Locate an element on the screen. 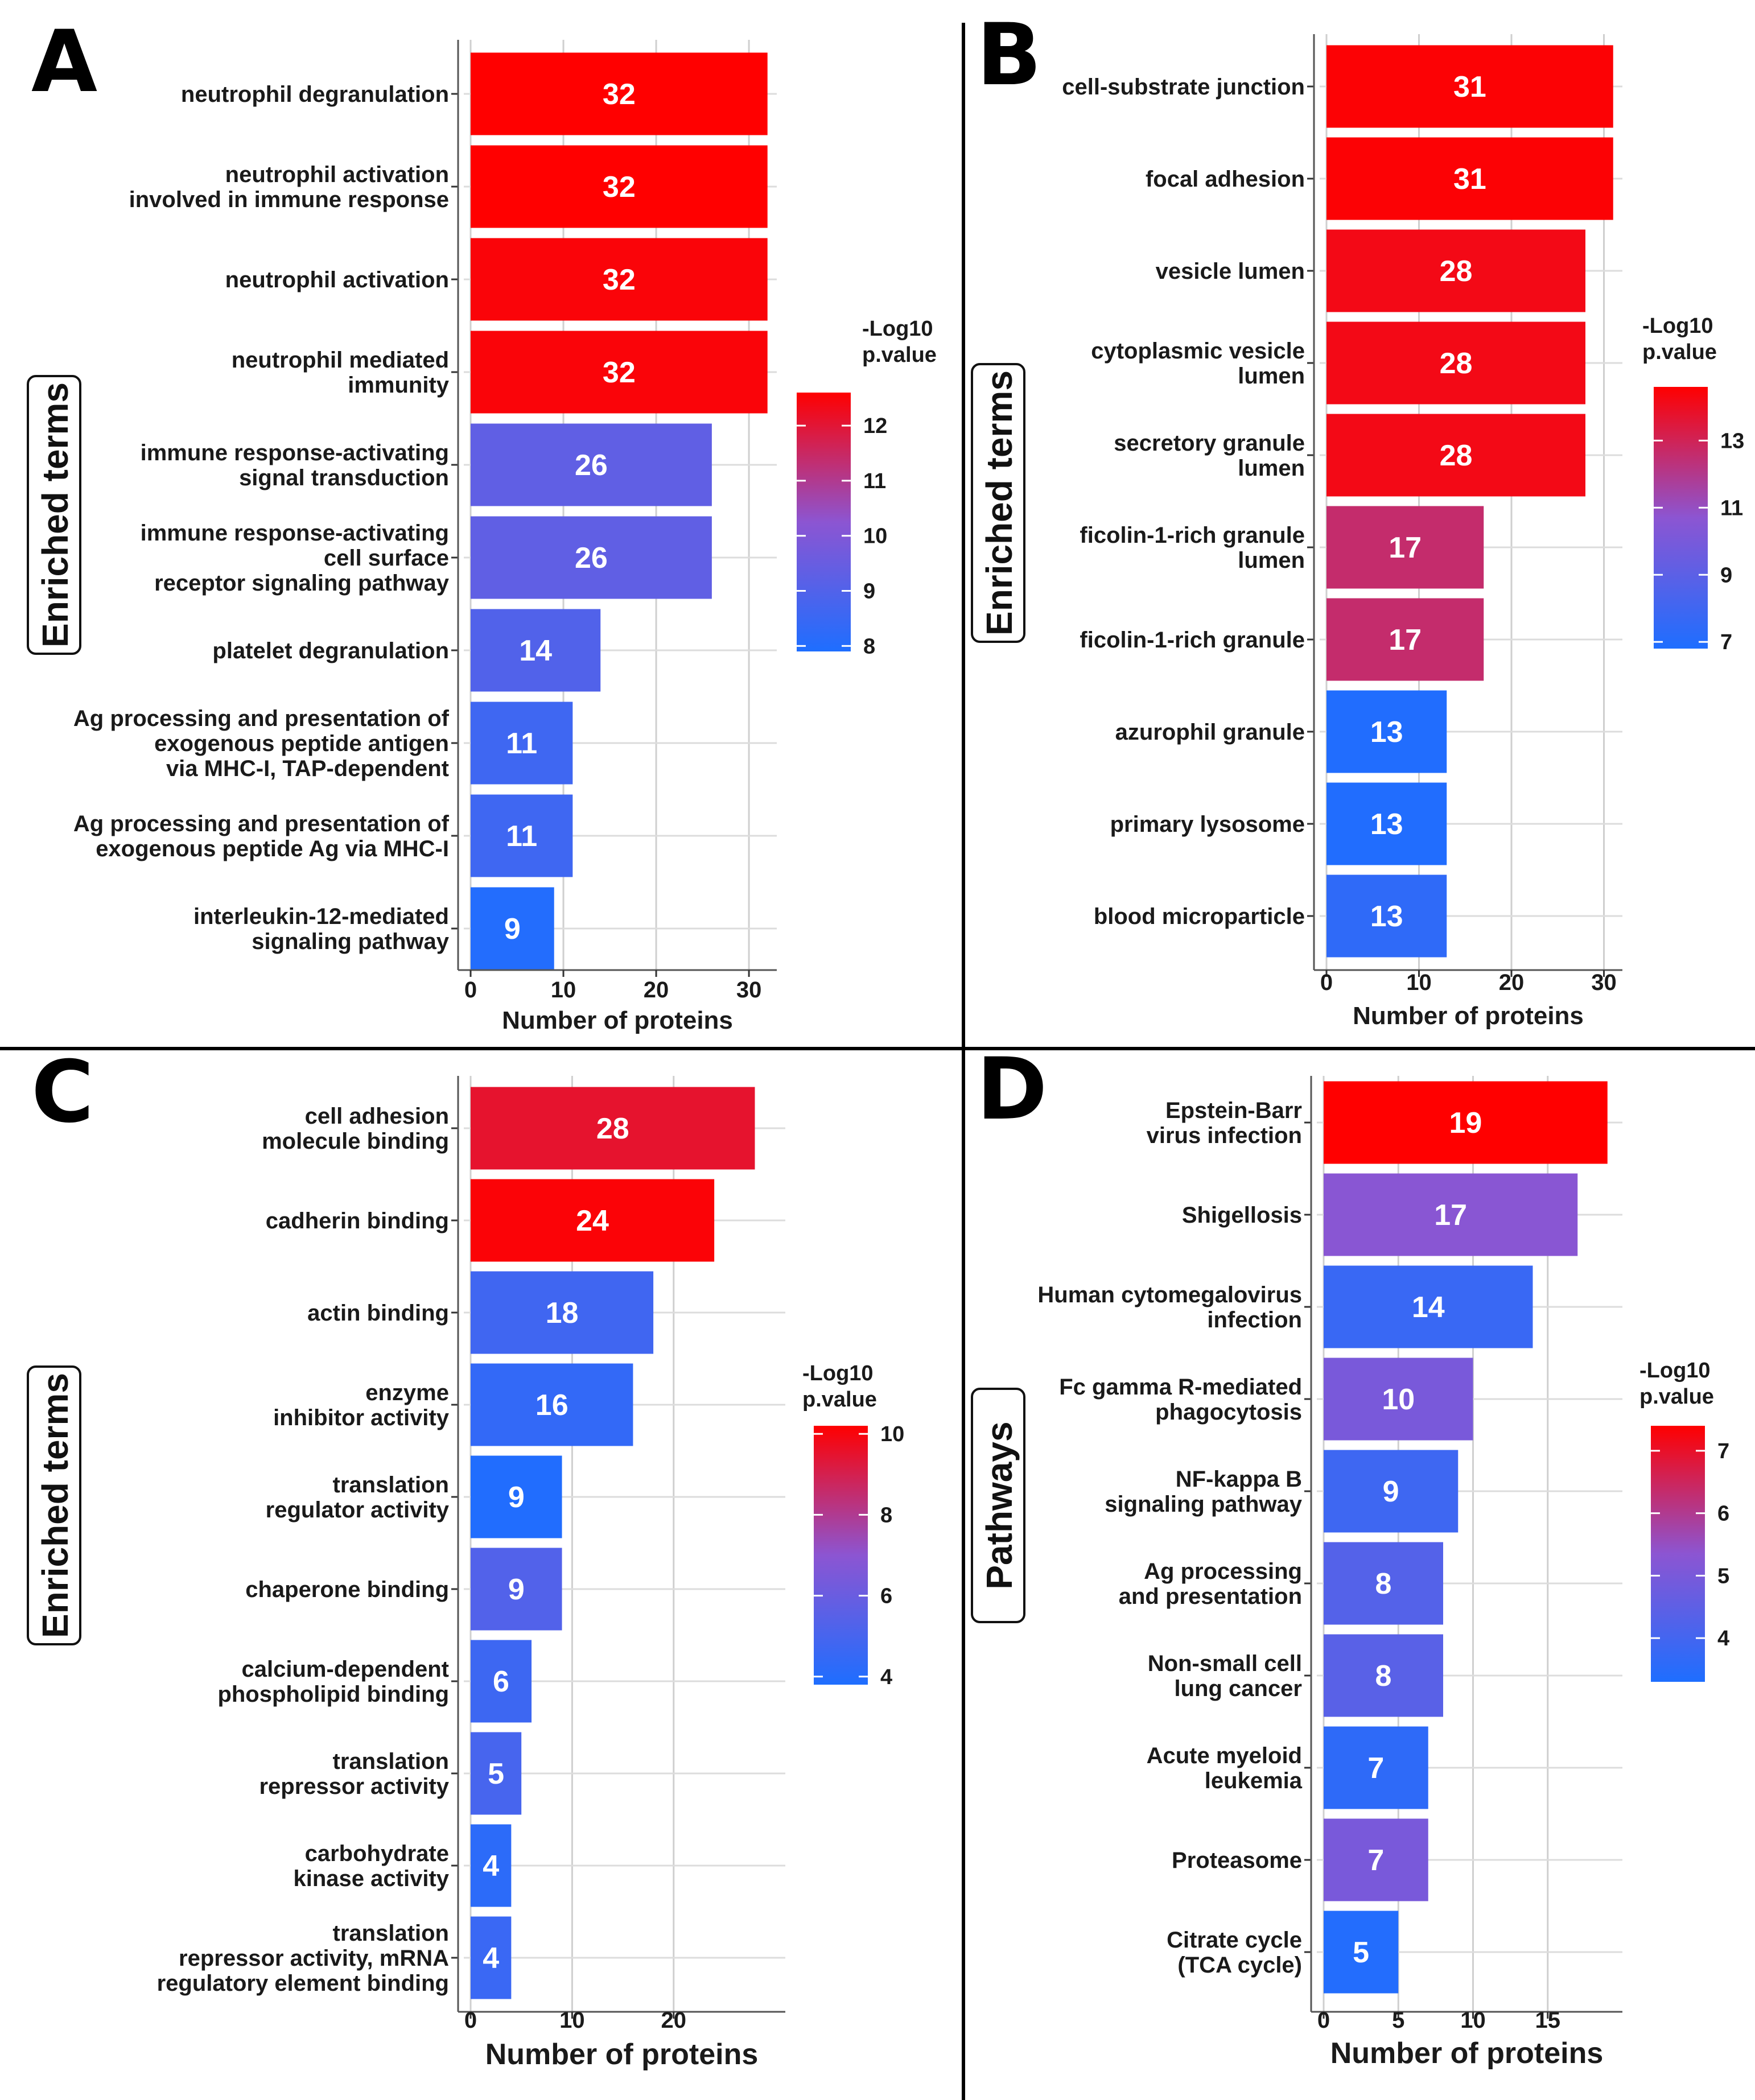 This screenshot has width=1755, height=2100. bar-neutrophil-activation is located at coordinates (619, 279).